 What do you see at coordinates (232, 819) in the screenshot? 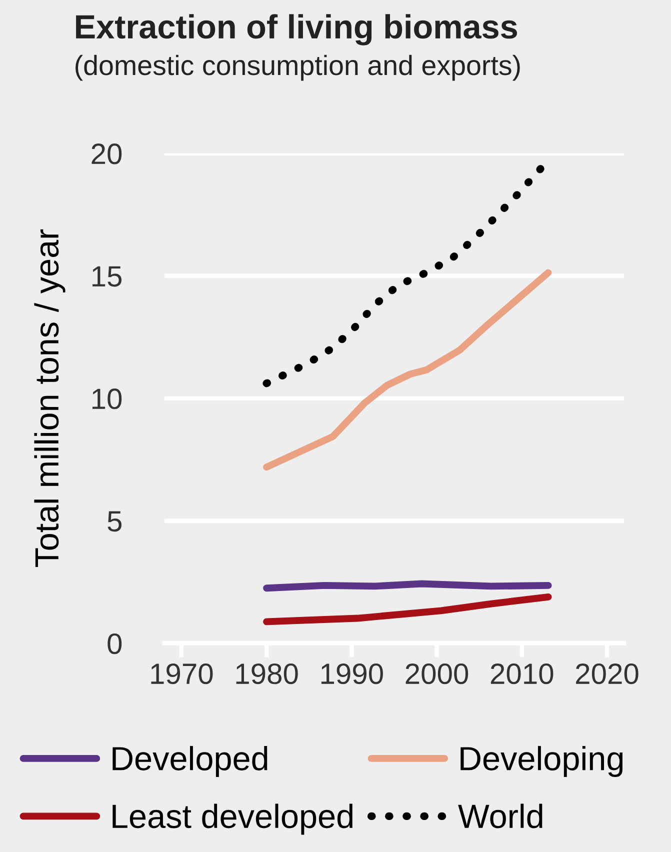
I see `legend-label: Least developed` at bounding box center [232, 819].